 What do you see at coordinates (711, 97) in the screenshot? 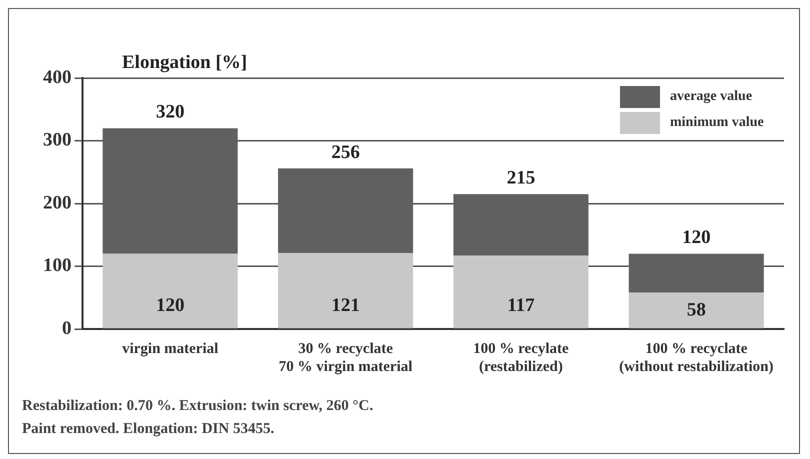
I see `legend-label: average value` at bounding box center [711, 97].